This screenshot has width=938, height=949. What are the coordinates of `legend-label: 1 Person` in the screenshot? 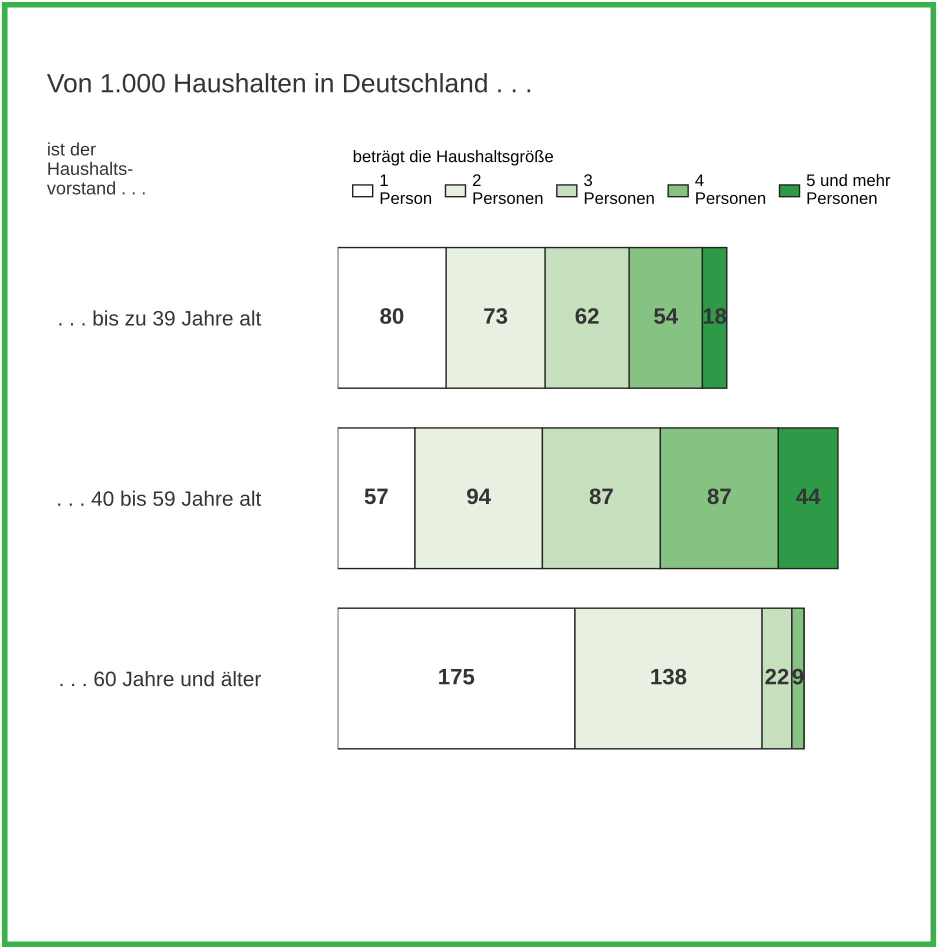 It's located at (406, 189).